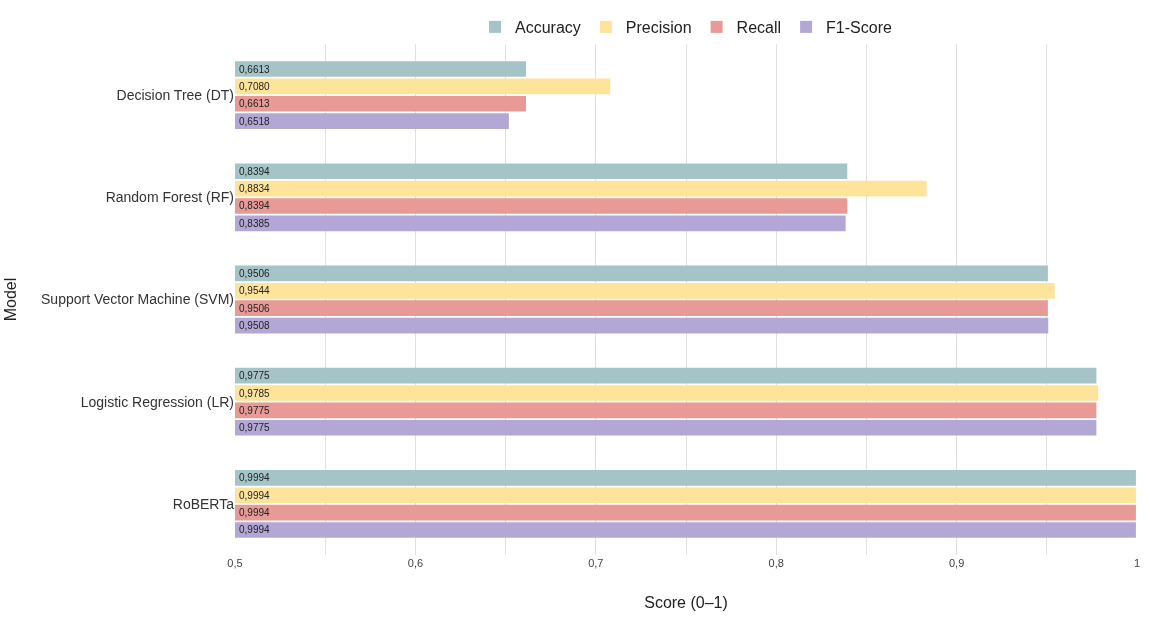  What do you see at coordinates (255, 290) in the screenshot?
I see `data-label: 0,9544` at bounding box center [255, 290].